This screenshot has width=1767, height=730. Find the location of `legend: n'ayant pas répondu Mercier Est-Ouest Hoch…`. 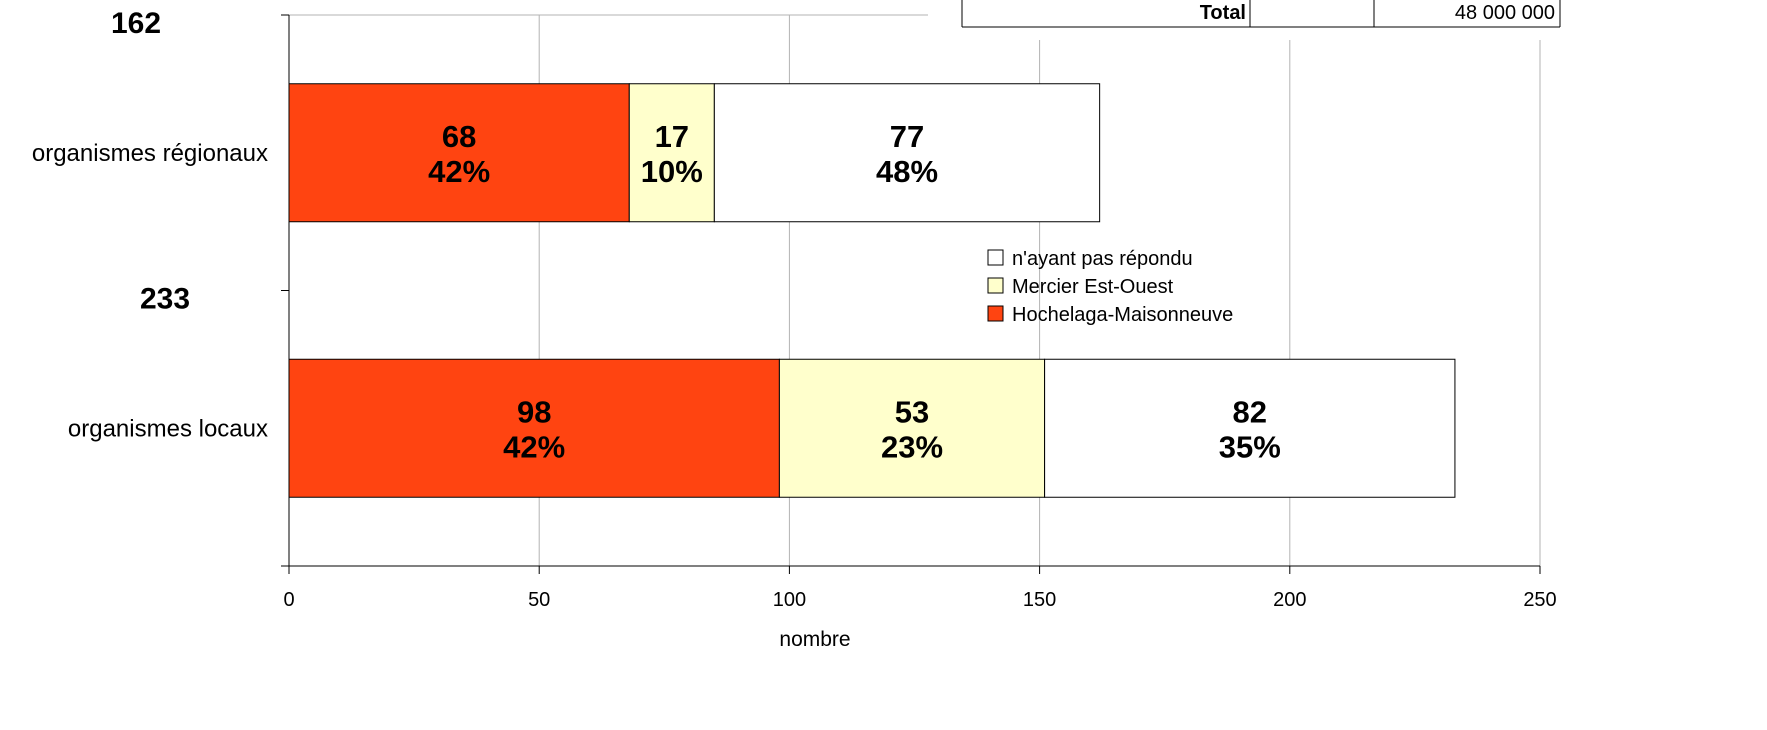

legend: n'ayant pas répondu Mercier Est-Ouest Hoch… is located at coordinates (1110, 287).